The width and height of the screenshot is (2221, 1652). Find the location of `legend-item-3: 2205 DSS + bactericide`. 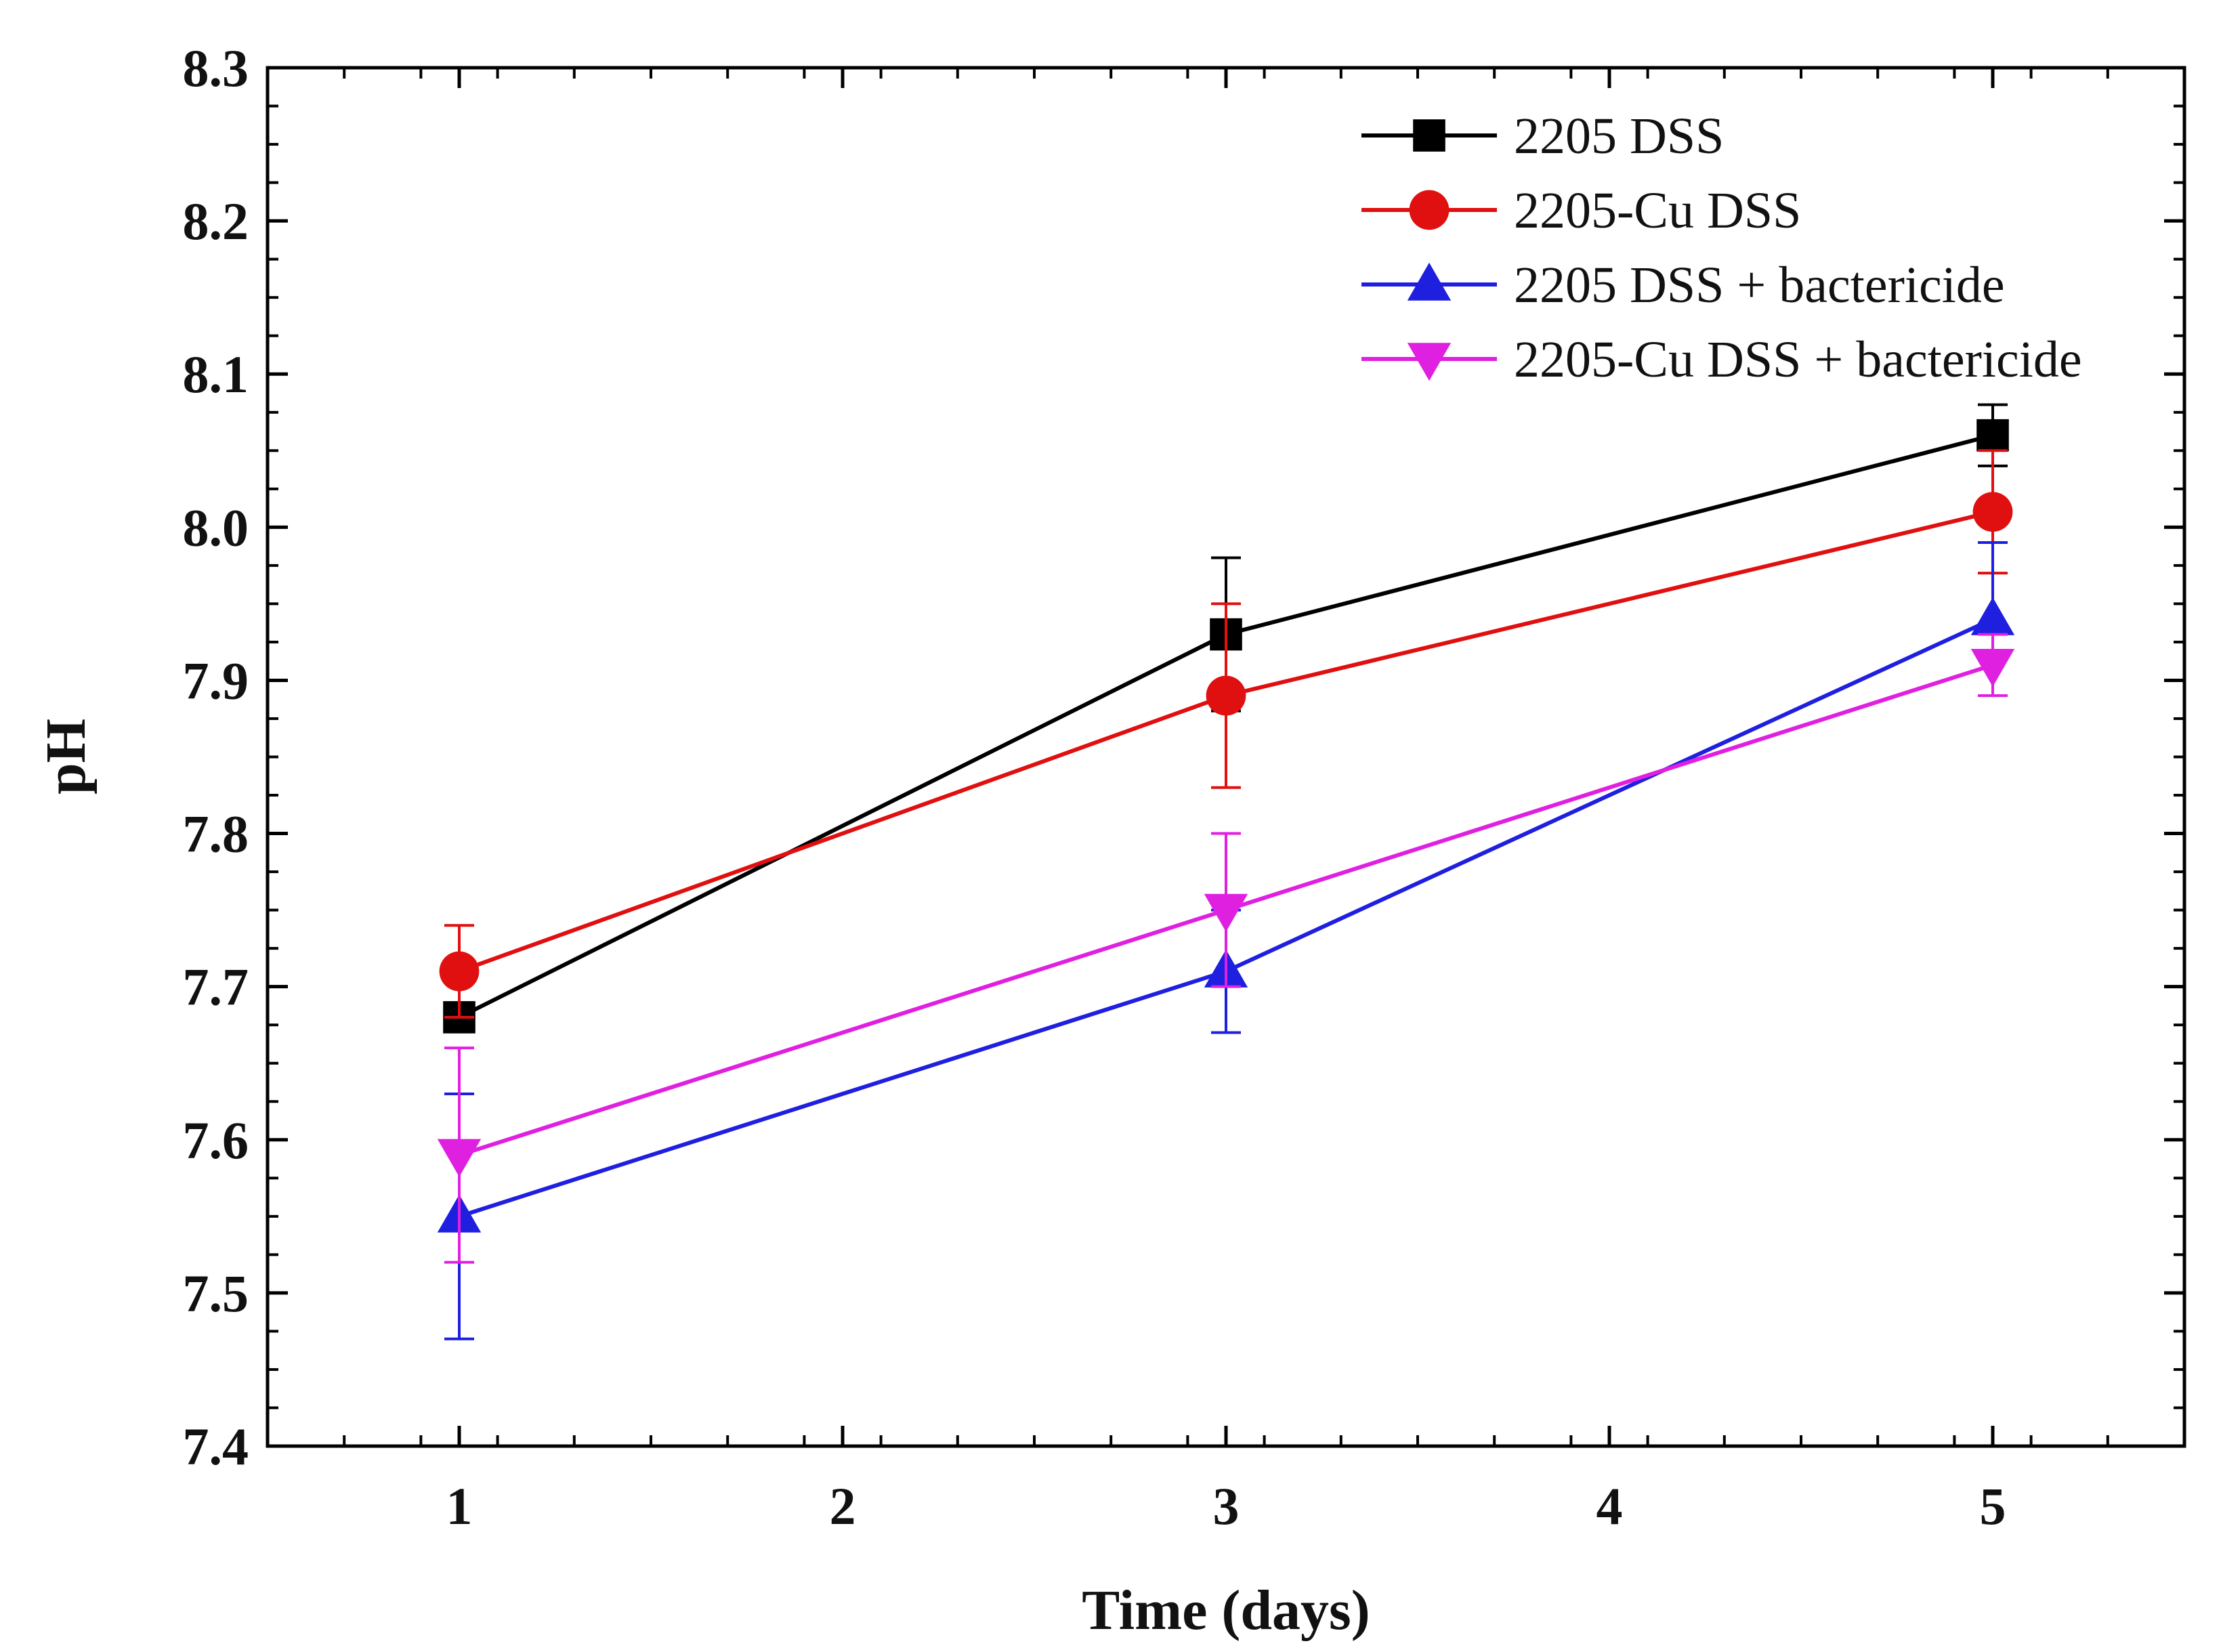

legend-item-3: 2205 DSS + bactericide is located at coordinates (1683, 286).